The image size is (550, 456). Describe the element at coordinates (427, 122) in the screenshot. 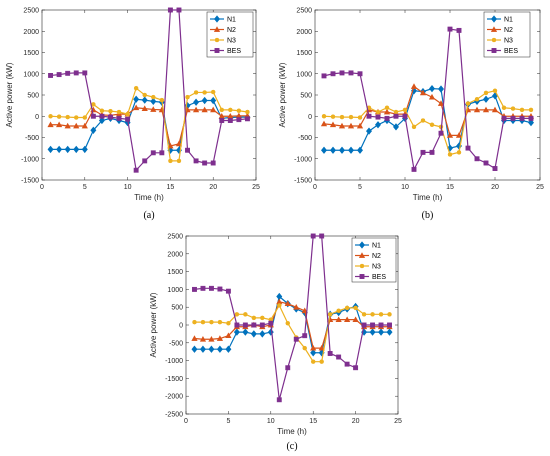

I see `series-n3` at that location.